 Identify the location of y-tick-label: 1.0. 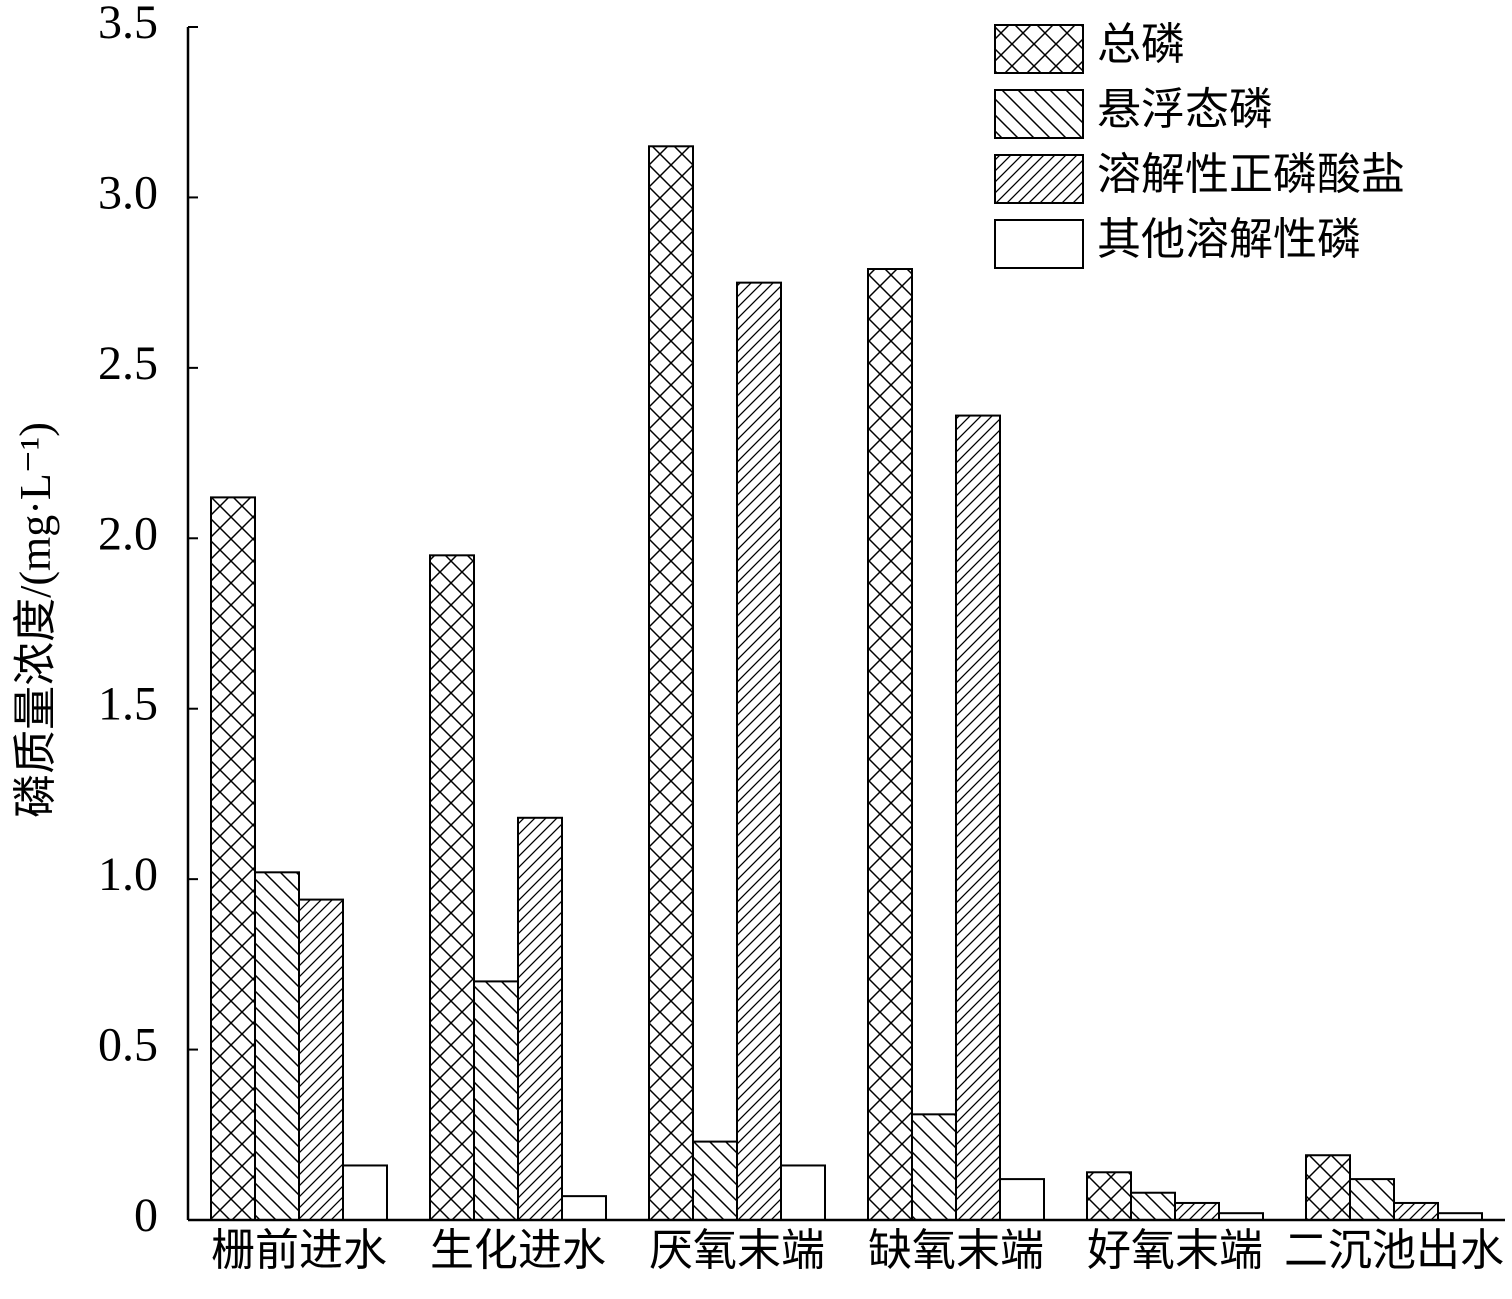
(128, 874).